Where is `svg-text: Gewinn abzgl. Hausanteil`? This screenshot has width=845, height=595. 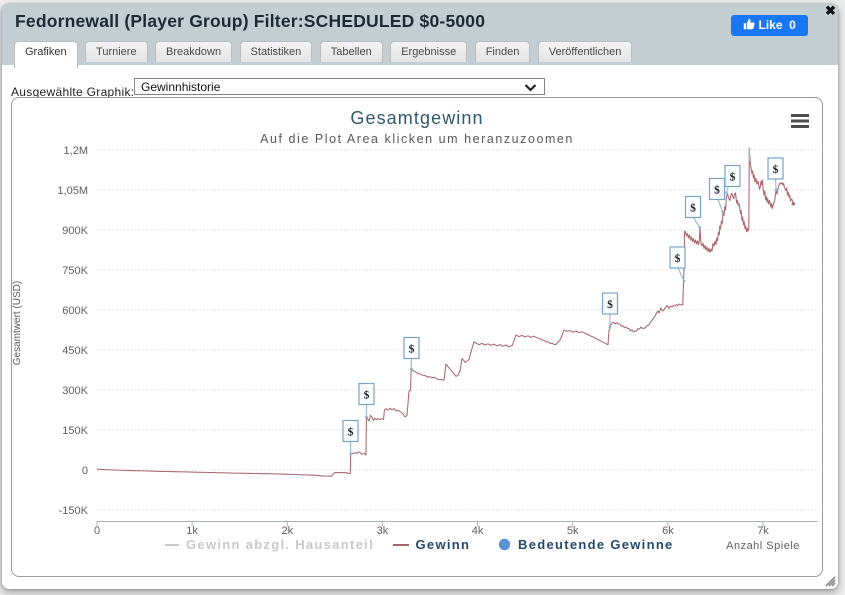 svg-text: Gewinn abzgl. Hausanteil is located at coordinates (280, 544).